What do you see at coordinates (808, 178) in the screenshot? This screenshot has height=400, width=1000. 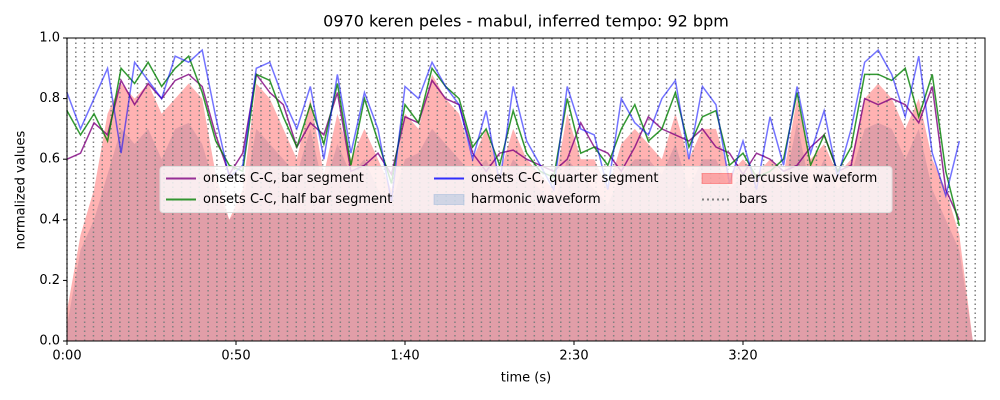 I see `legend-label: percussive waveform` at bounding box center [808, 178].